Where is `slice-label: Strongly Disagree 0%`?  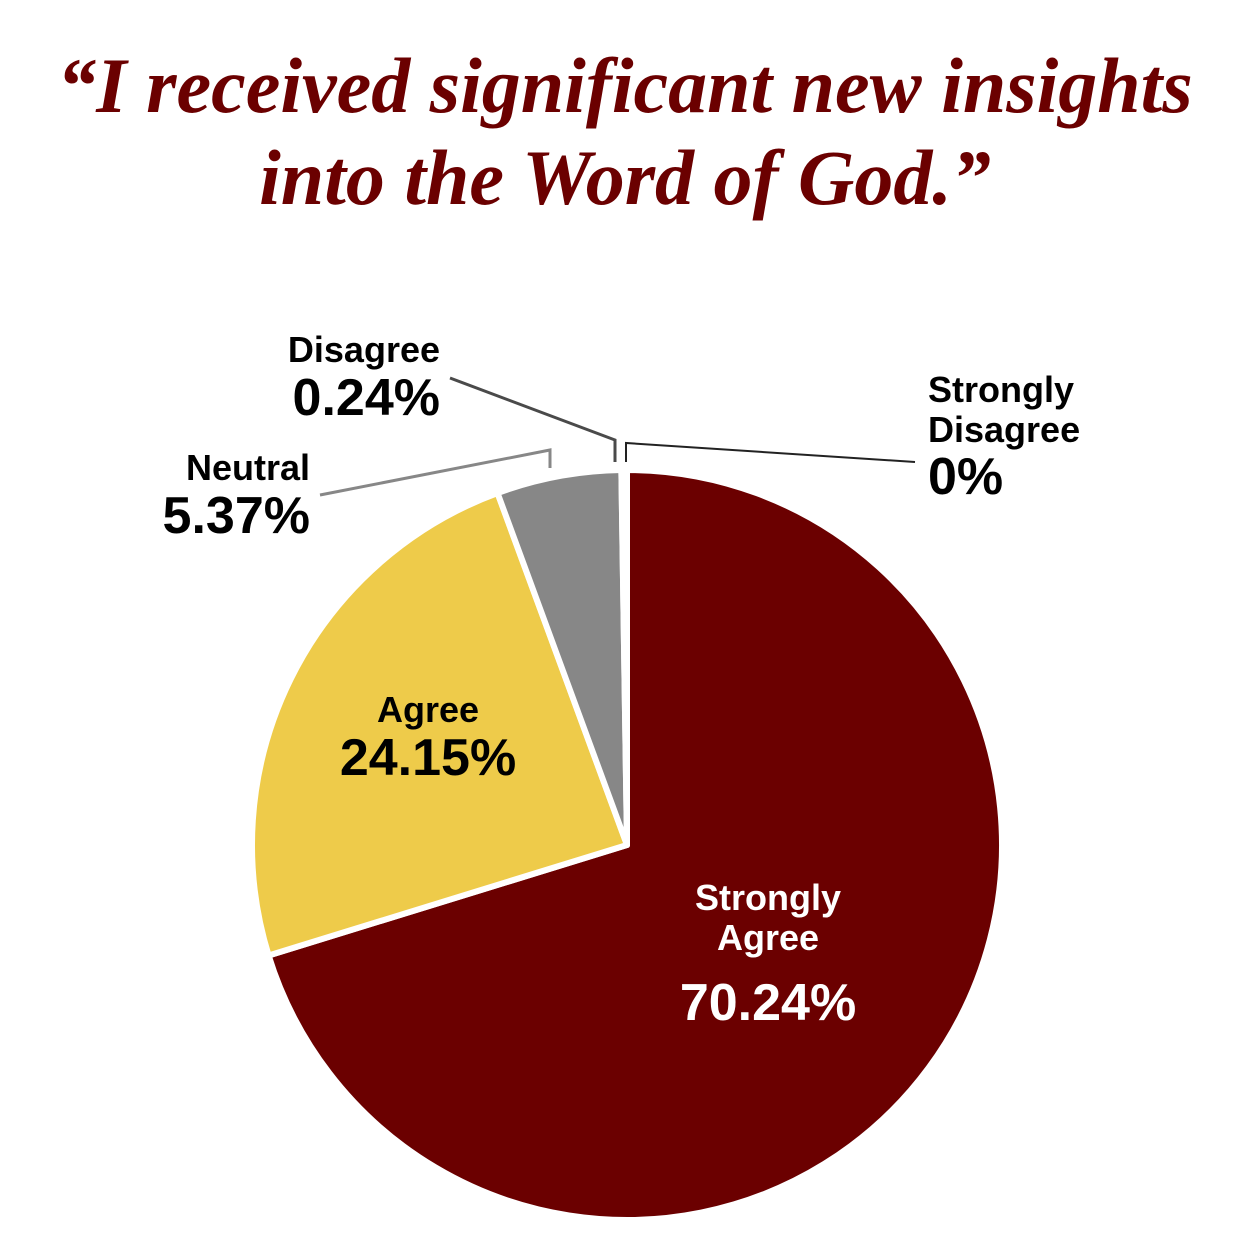
slice-label: Strongly Disagree 0% is located at coordinates (1038, 438).